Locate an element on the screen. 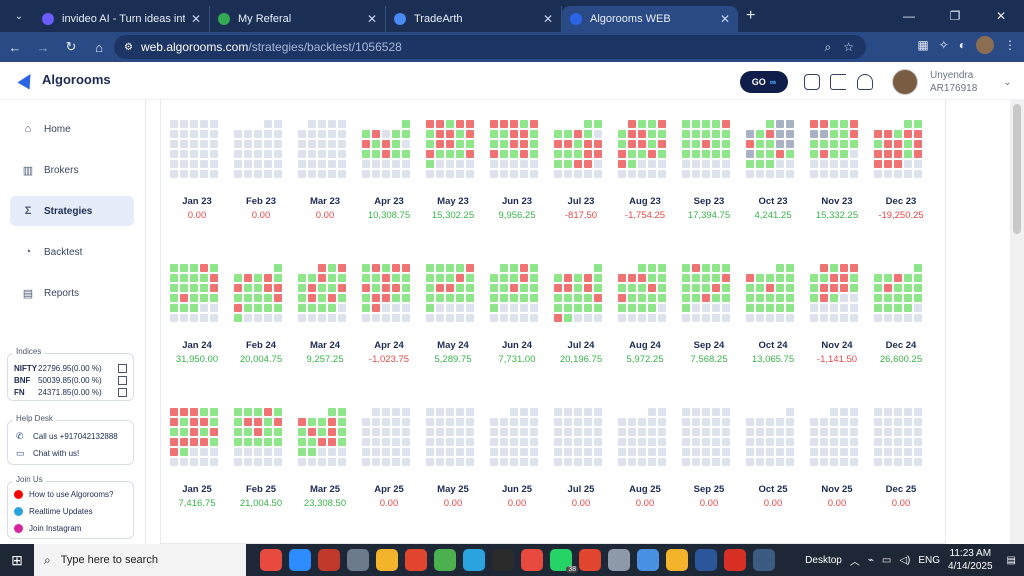  bookmark-star-icon: ☆ is located at coordinates (848, 46).